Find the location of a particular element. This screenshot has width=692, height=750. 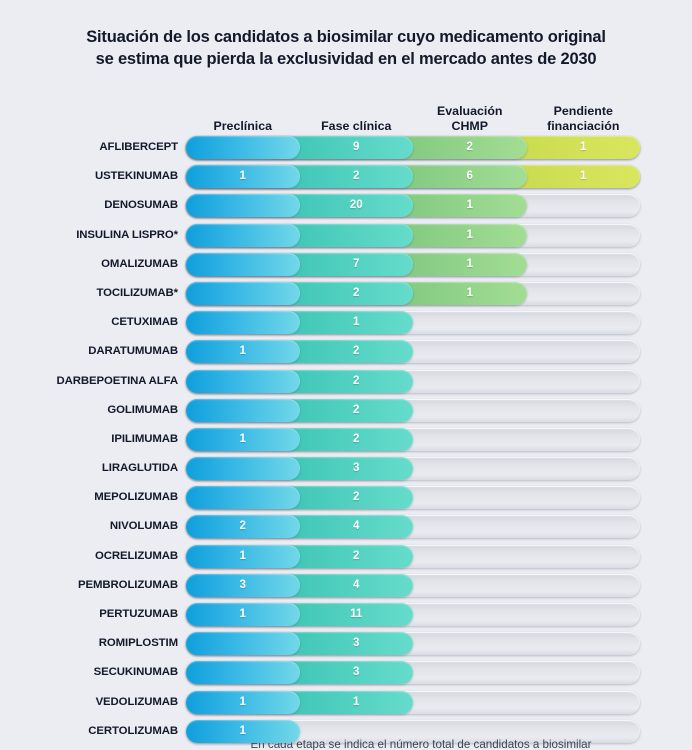

bar-row: MEPOLIZUMAB 2 is located at coordinates (346, 500).